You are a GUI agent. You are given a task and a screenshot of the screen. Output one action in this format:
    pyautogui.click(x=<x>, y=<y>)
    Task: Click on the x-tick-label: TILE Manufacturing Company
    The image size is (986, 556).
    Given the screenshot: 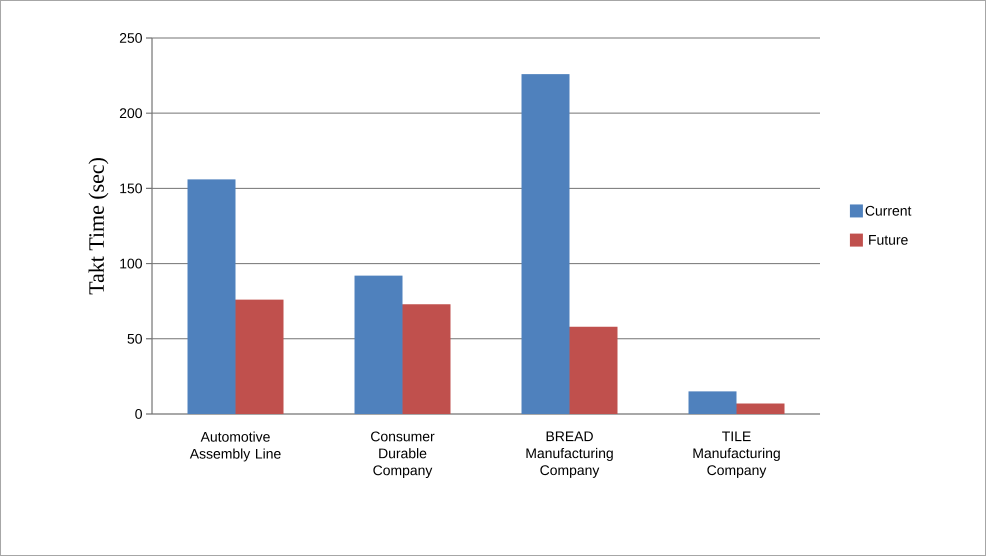 What is the action you would take?
    pyautogui.click(x=736, y=455)
    